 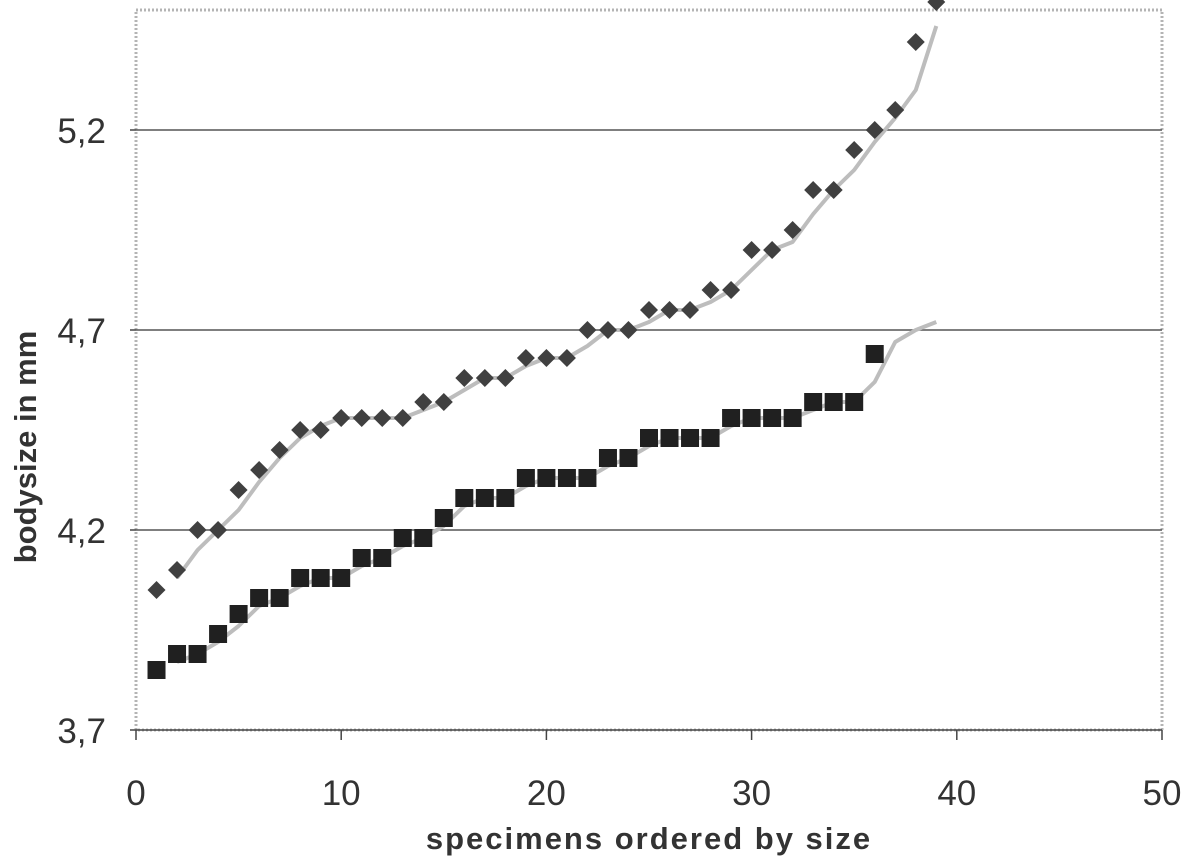 I want to click on y-tick-label: 5,2, so click(x=81, y=131).